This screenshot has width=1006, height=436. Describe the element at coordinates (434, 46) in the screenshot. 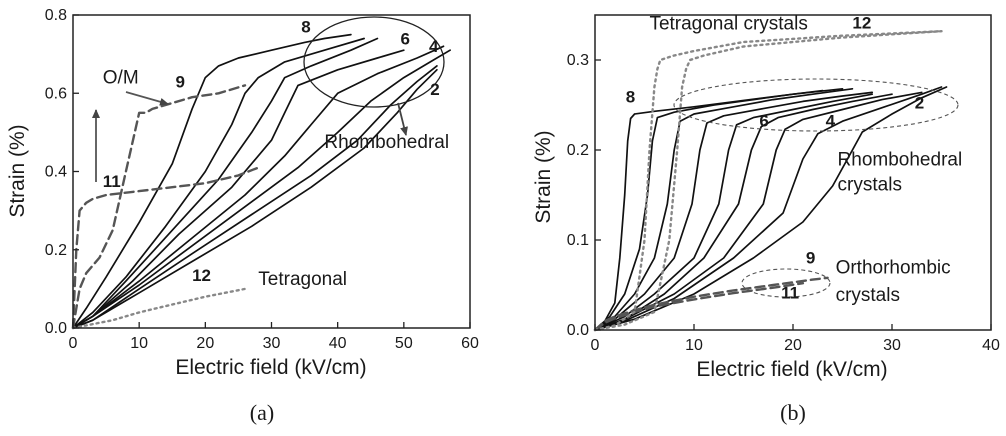

I see `panel-a-curve-number-label: 4` at that location.